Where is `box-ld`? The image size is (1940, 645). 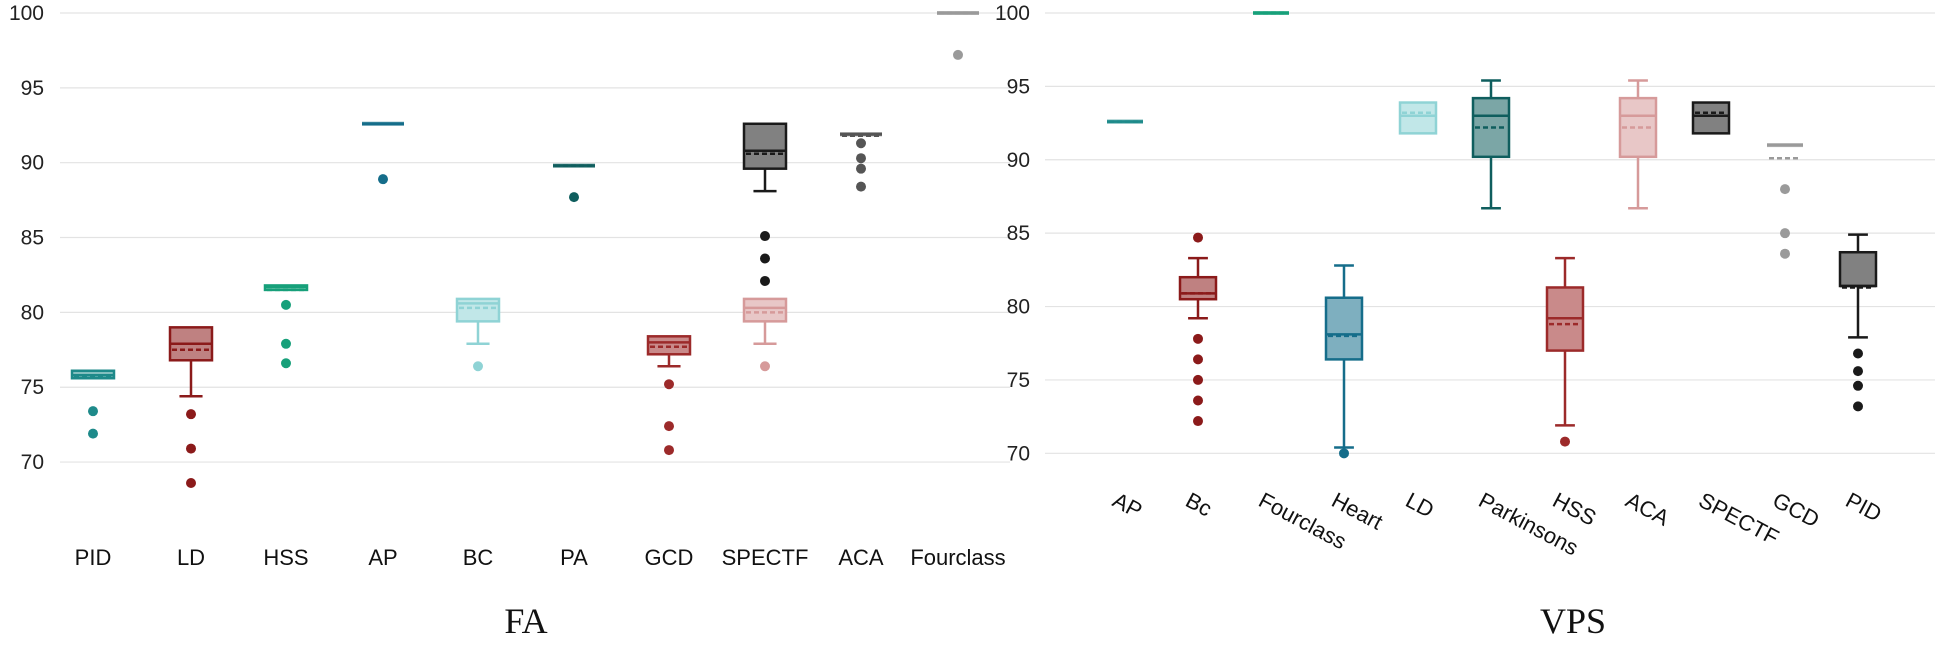
box-ld is located at coordinates (1418, 118).